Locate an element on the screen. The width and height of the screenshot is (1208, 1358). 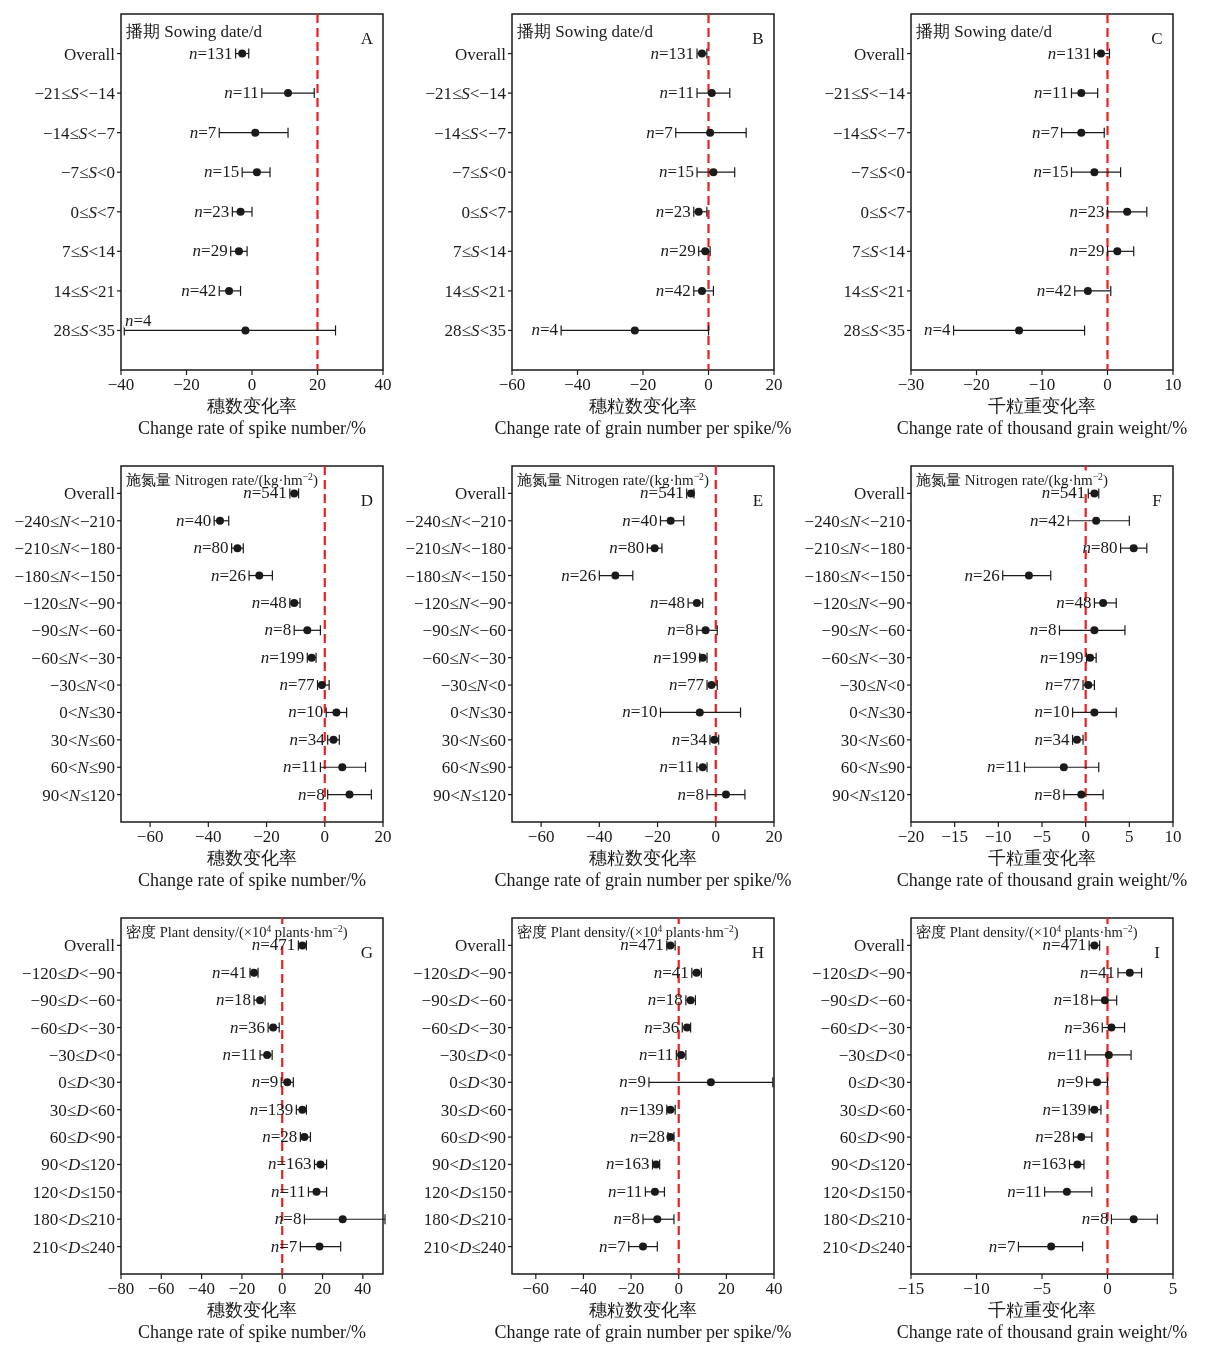
x-tick-label: −30 is located at coordinates (911, 384).